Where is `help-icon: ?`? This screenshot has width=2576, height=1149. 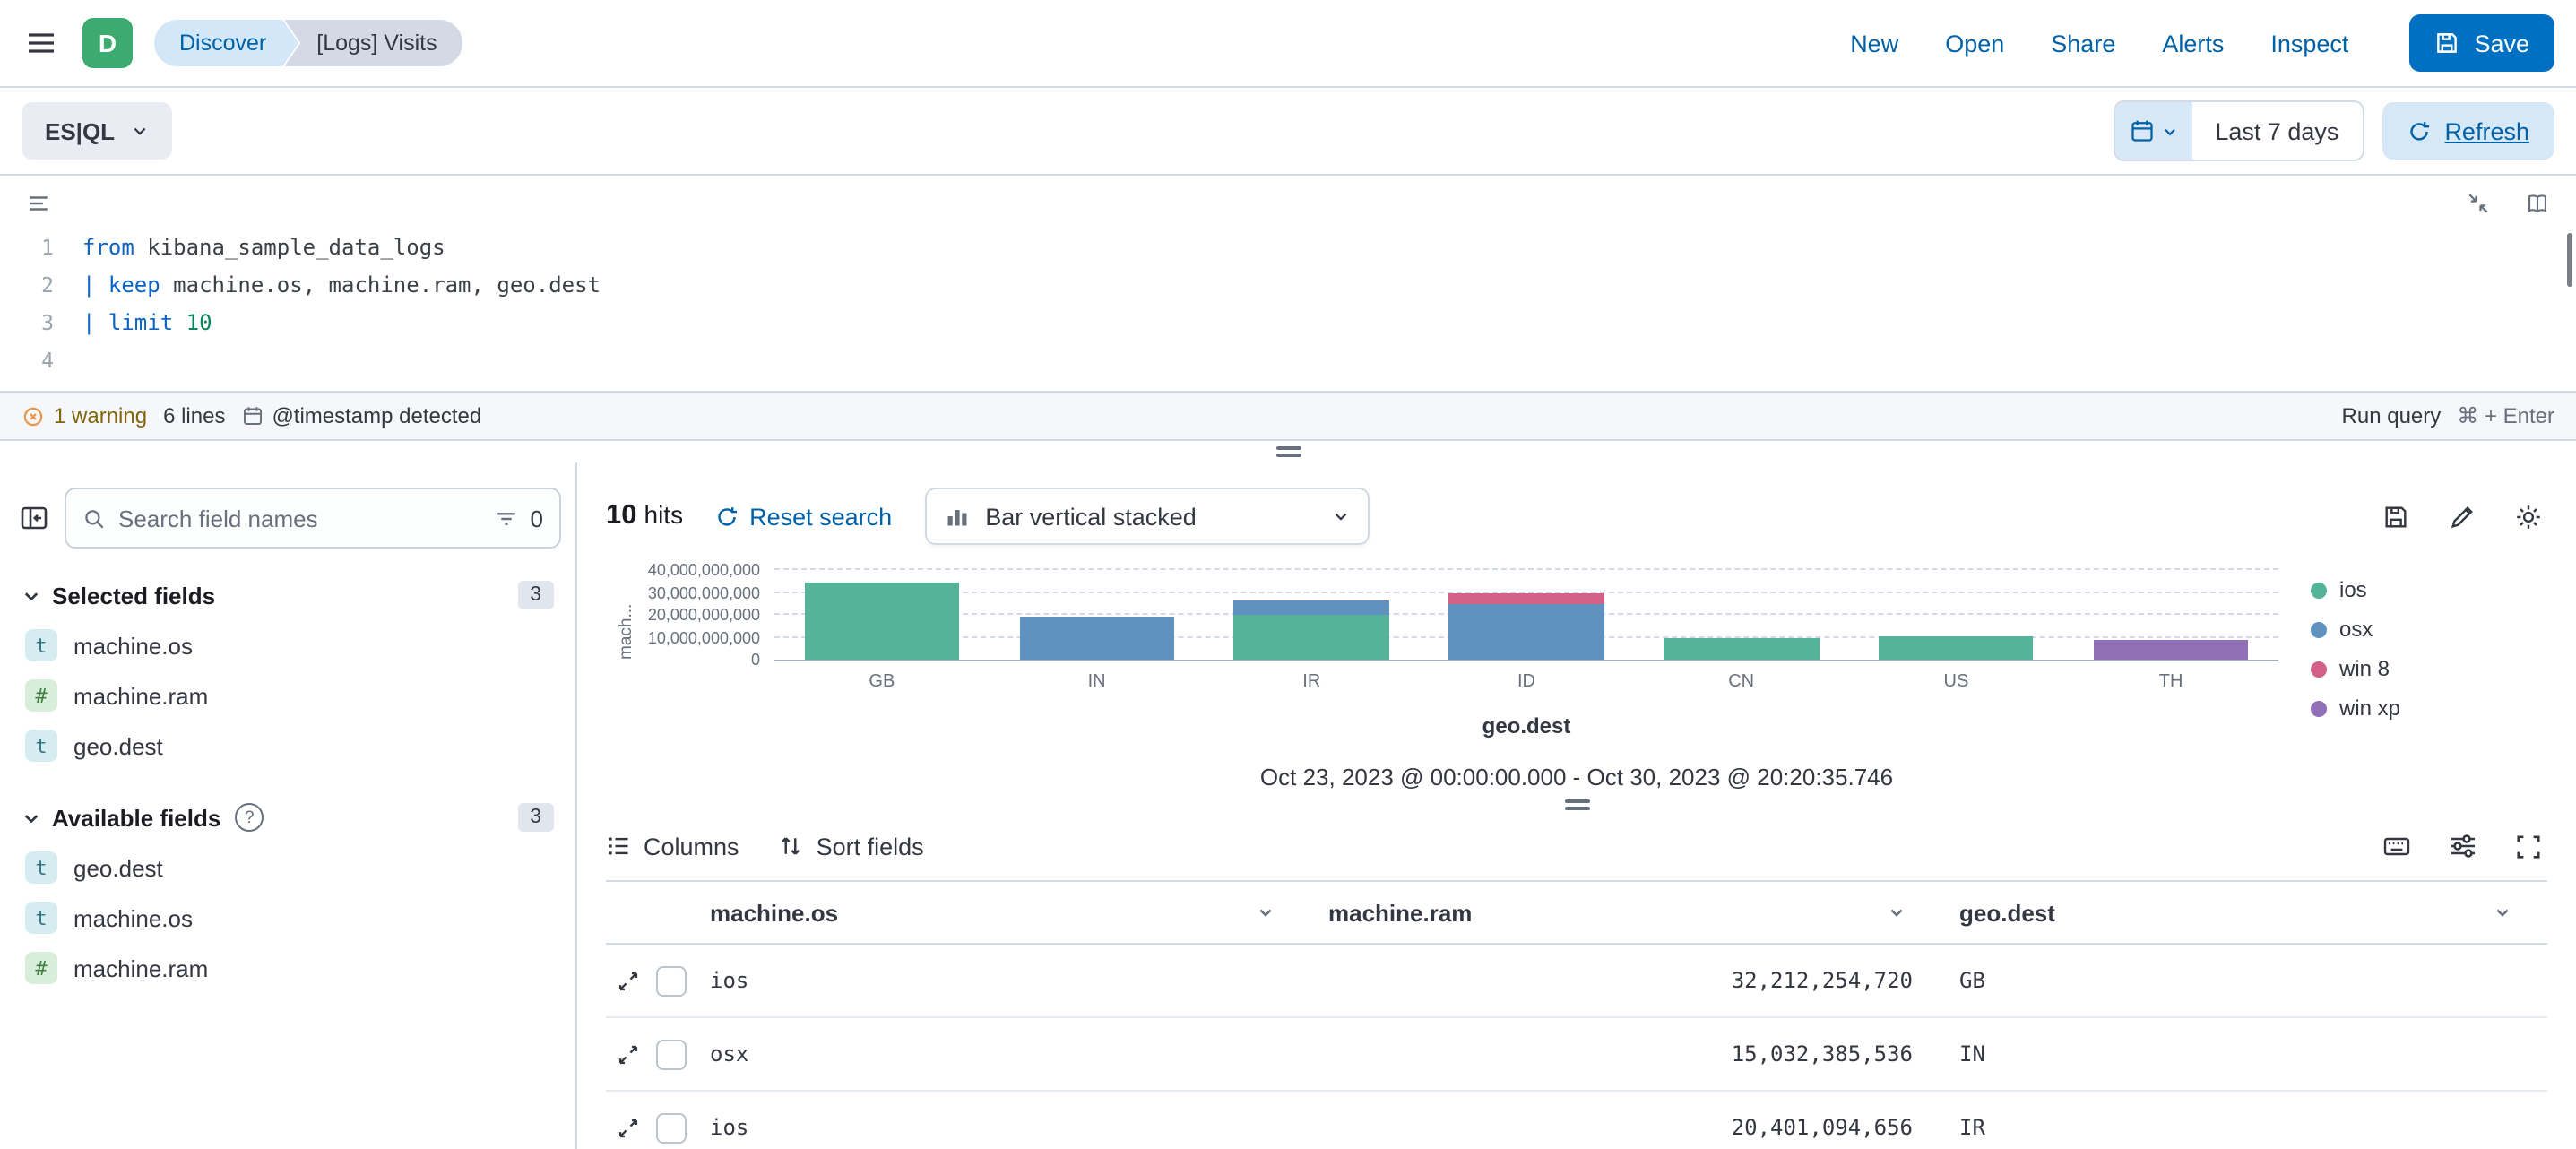 help-icon: ? is located at coordinates (249, 818).